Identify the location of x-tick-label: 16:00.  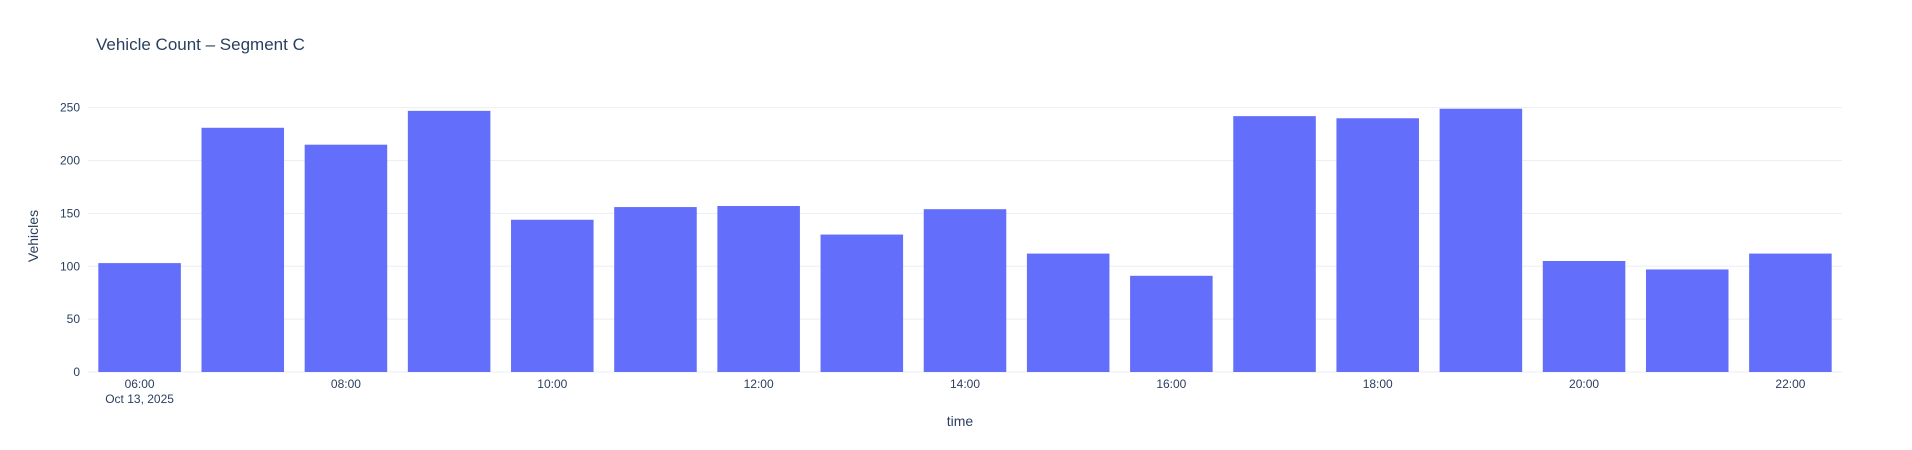
(1171, 384).